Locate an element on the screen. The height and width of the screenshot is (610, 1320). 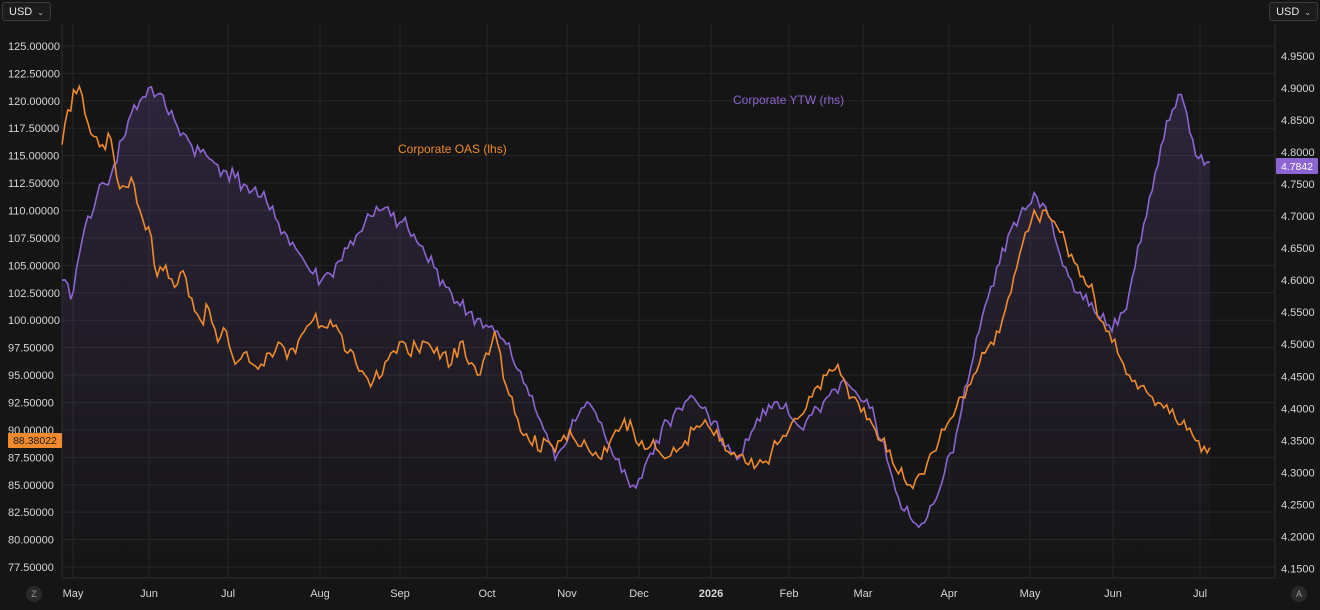
right-tick-label: 4.5000 is located at coordinates (1298, 345).